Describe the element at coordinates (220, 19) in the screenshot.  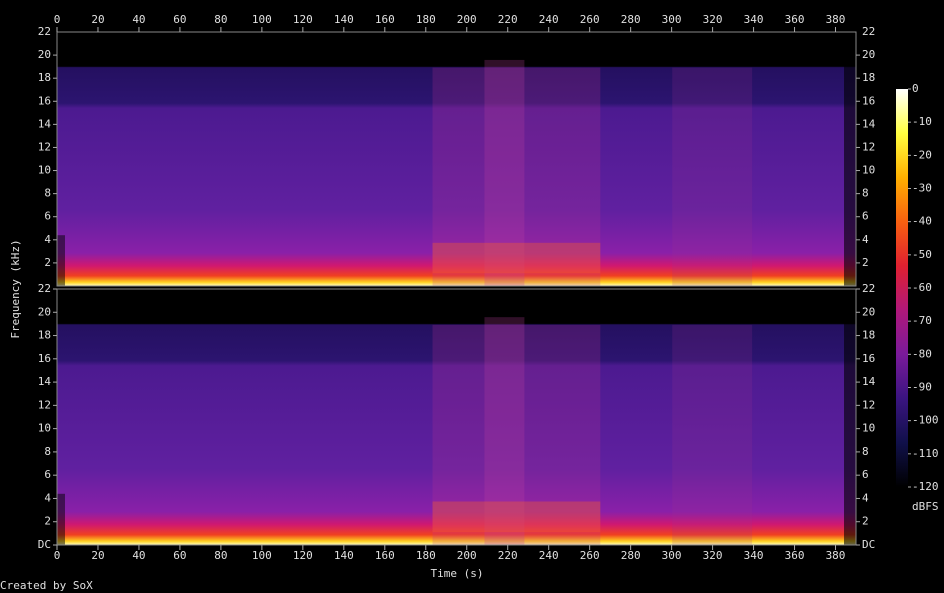
I see `x-tick-label: 80` at that location.